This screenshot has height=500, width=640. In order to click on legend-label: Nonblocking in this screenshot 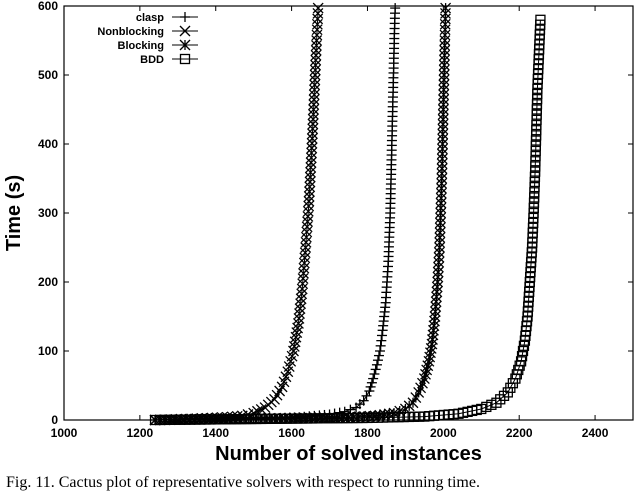, I will do `click(130, 32)`.